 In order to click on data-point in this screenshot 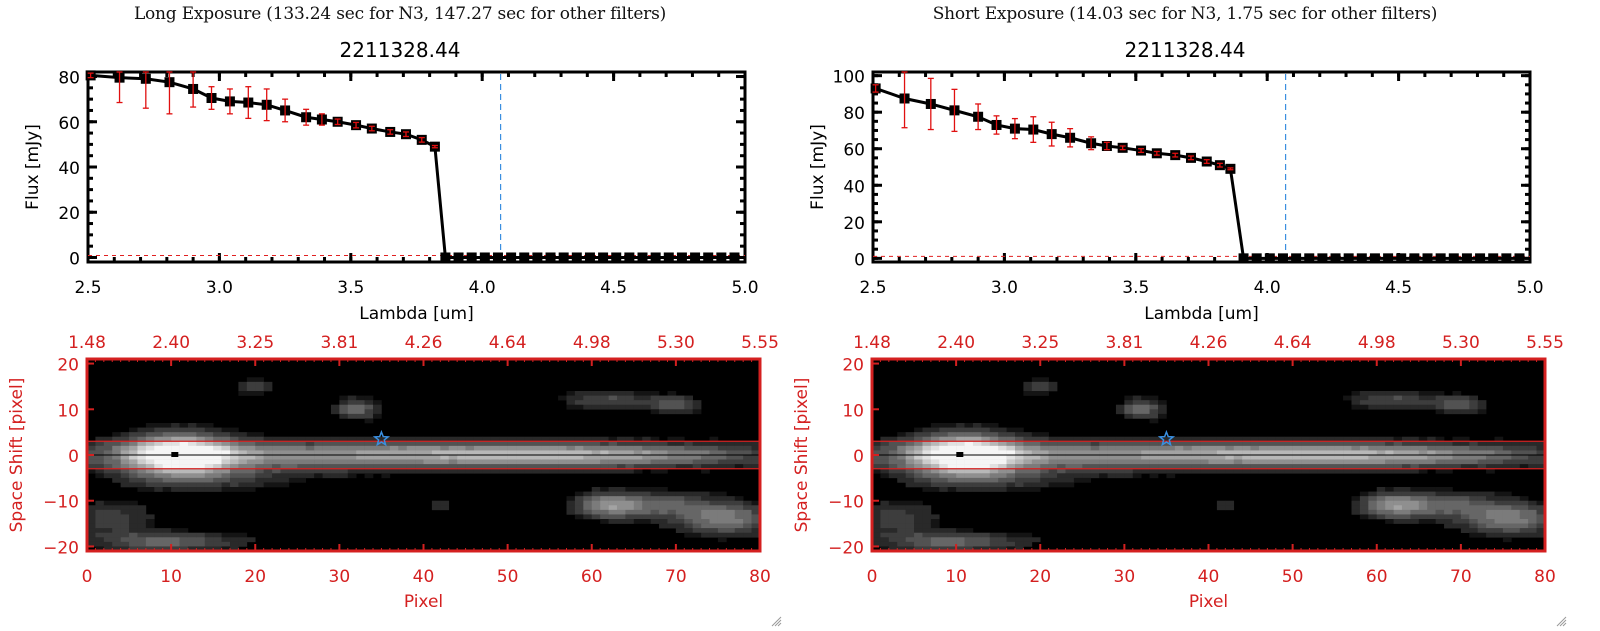, I will do `click(471, 257)`.